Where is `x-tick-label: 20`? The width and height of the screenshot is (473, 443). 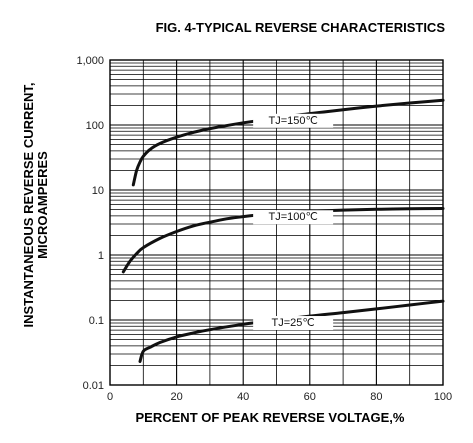 x-tick-label: 20 is located at coordinates (176, 397).